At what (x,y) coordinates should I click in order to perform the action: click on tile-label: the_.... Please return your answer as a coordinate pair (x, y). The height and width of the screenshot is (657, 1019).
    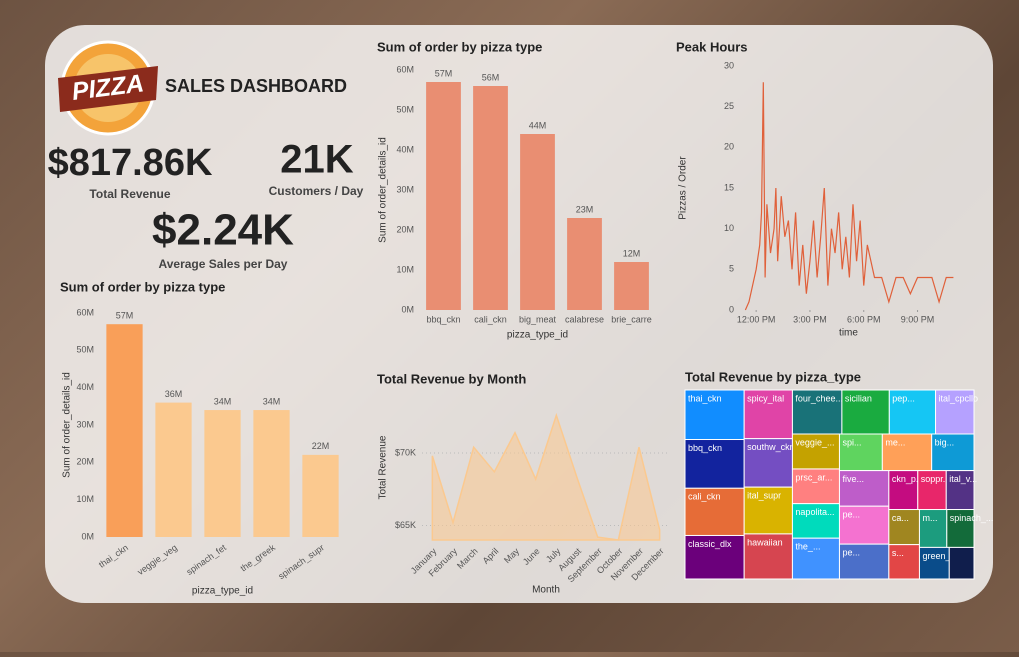
    Looking at the image, I should click on (807, 547).